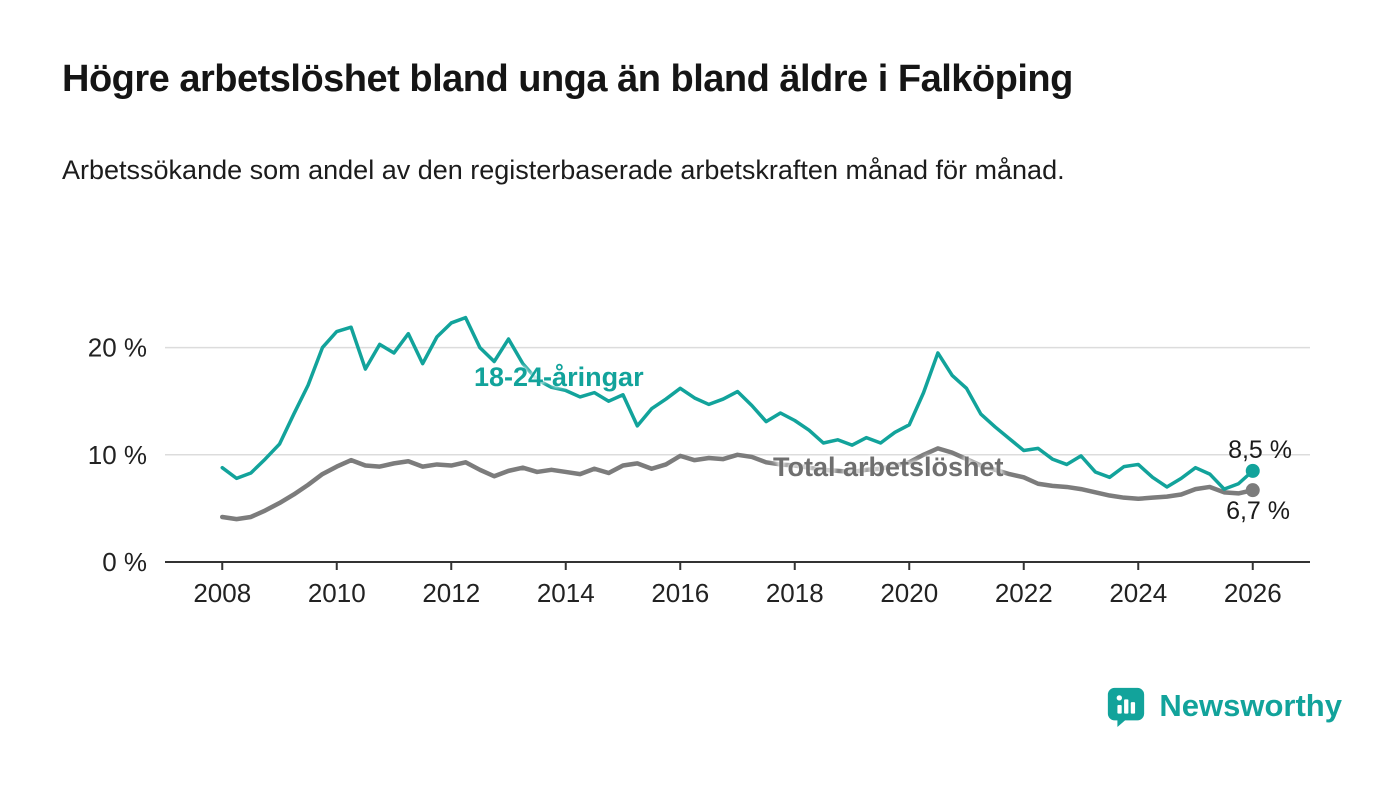 The width and height of the screenshot is (1400, 794). I want to click on x-tick-label: 2024, so click(1138, 593).